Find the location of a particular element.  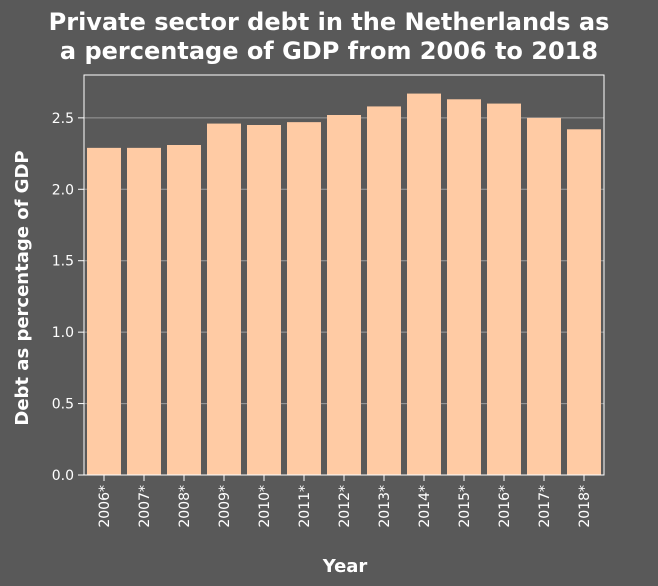

chart-title-line-2: a percentage of GDP from 2006 to 2018 is located at coordinates (329, 51).